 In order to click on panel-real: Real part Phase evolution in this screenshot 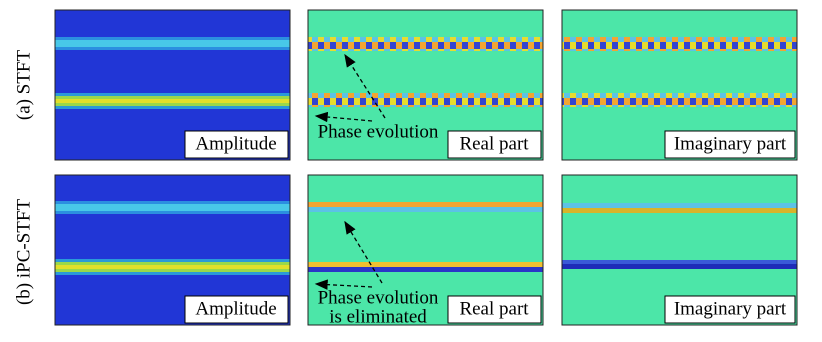, I will do `click(425, 85)`.